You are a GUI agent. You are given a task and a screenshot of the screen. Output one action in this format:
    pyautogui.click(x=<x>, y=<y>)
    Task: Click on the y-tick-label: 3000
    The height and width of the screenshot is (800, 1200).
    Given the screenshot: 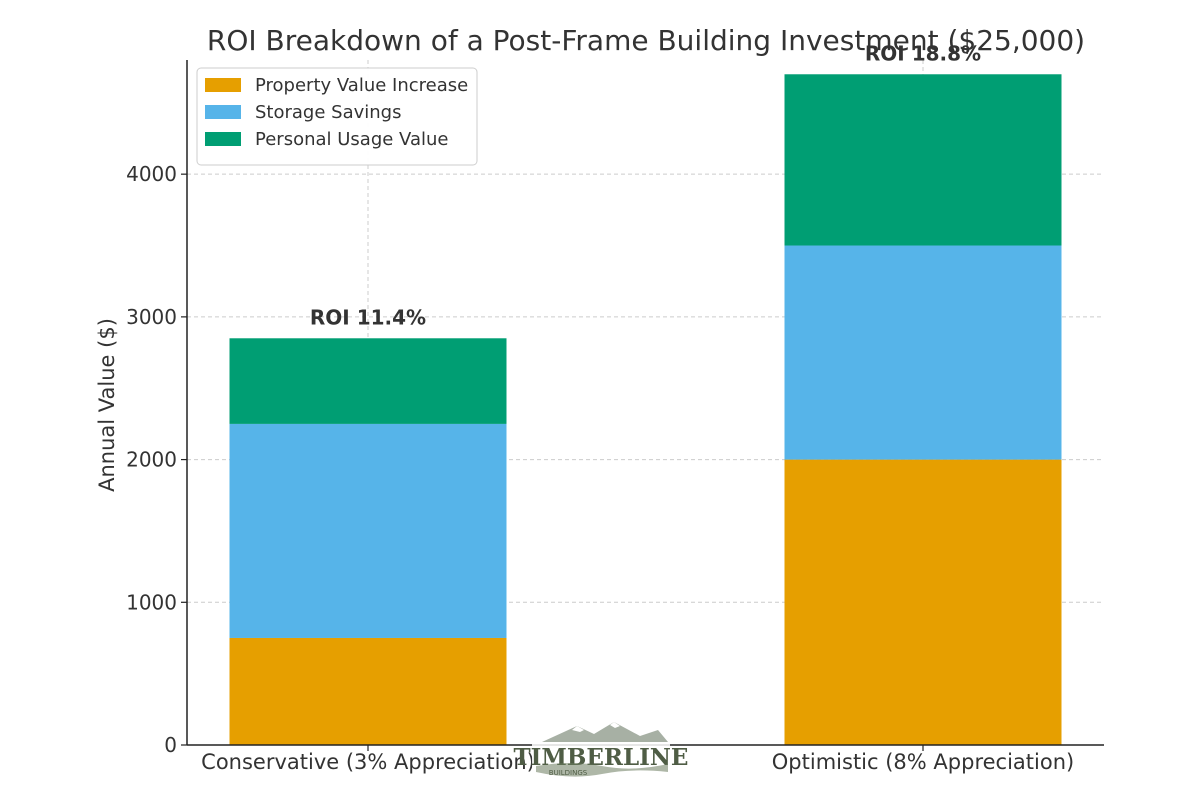 What is the action you would take?
    pyautogui.click(x=151, y=317)
    